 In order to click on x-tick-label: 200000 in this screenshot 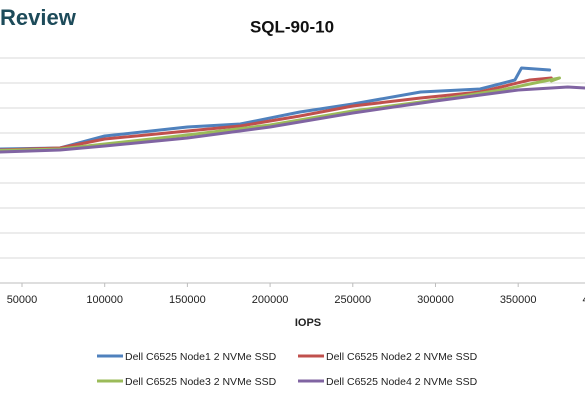, I will do `click(270, 300)`.